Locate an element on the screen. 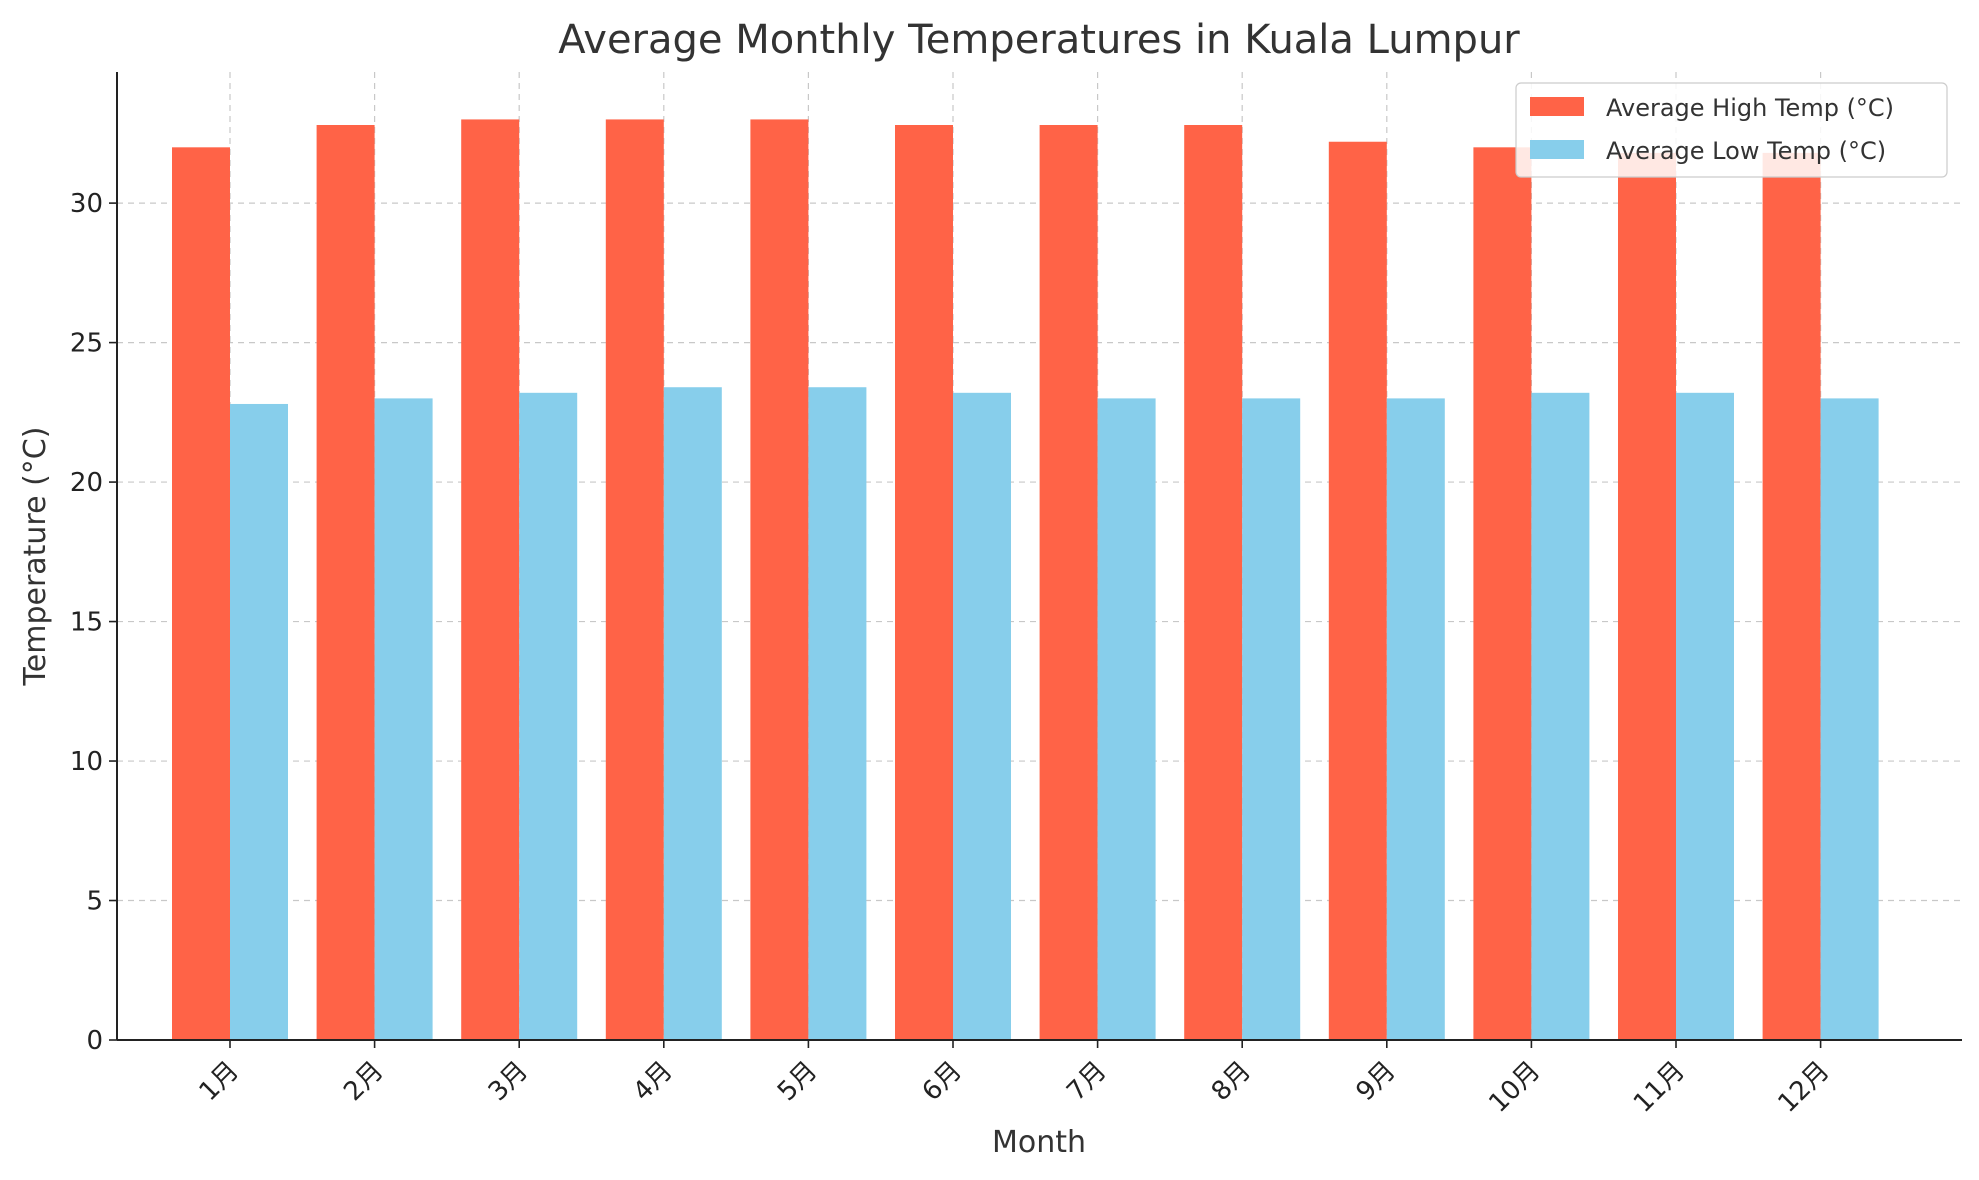 The image size is (1979, 1180). legend-box is located at coordinates (1731, 130).